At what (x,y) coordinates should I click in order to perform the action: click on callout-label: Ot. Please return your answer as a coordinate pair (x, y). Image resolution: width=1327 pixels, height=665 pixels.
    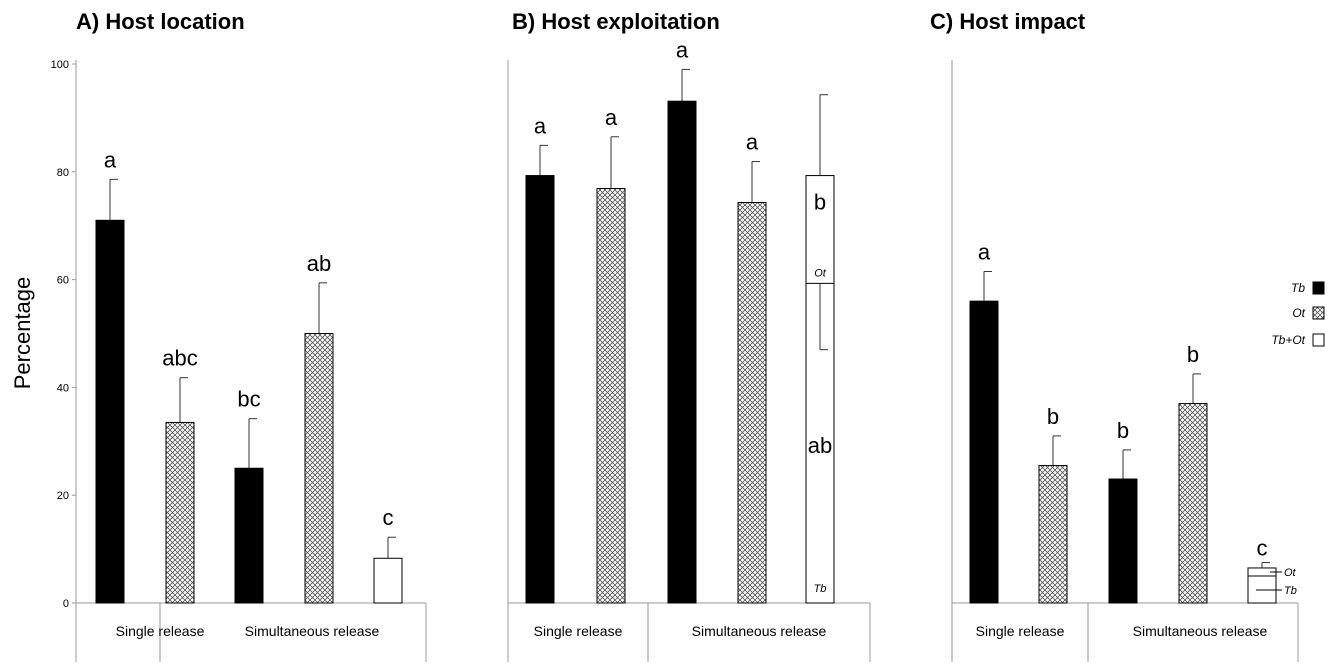
    Looking at the image, I should click on (1290, 573).